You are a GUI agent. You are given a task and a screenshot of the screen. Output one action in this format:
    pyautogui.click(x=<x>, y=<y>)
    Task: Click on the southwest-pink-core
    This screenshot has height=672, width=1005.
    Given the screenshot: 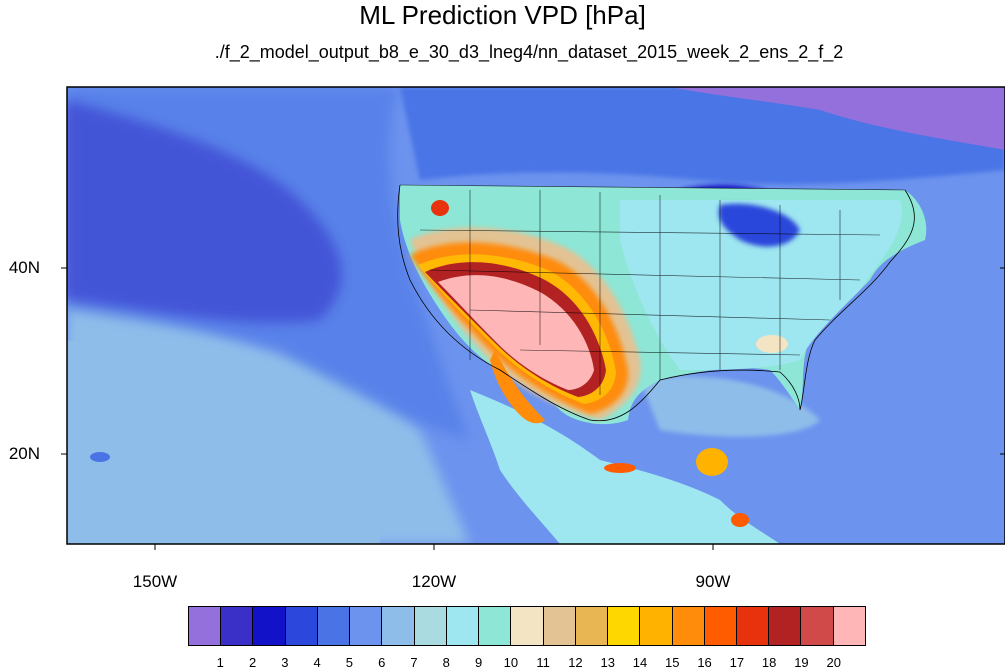 What is the action you would take?
    pyautogui.click(x=516, y=332)
    